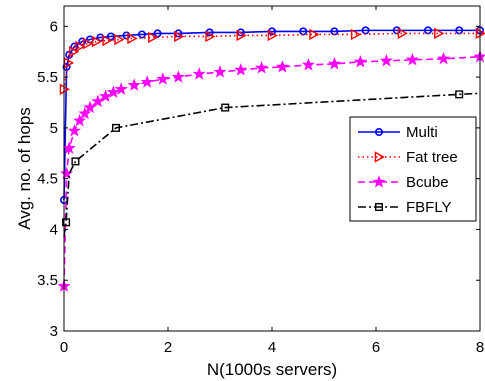 The height and width of the screenshot is (381, 485). What do you see at coordinates (272, 369) in the screenshot?
I see `x-axis-title: N(1000s servers)` at bounding box center [272, 369].